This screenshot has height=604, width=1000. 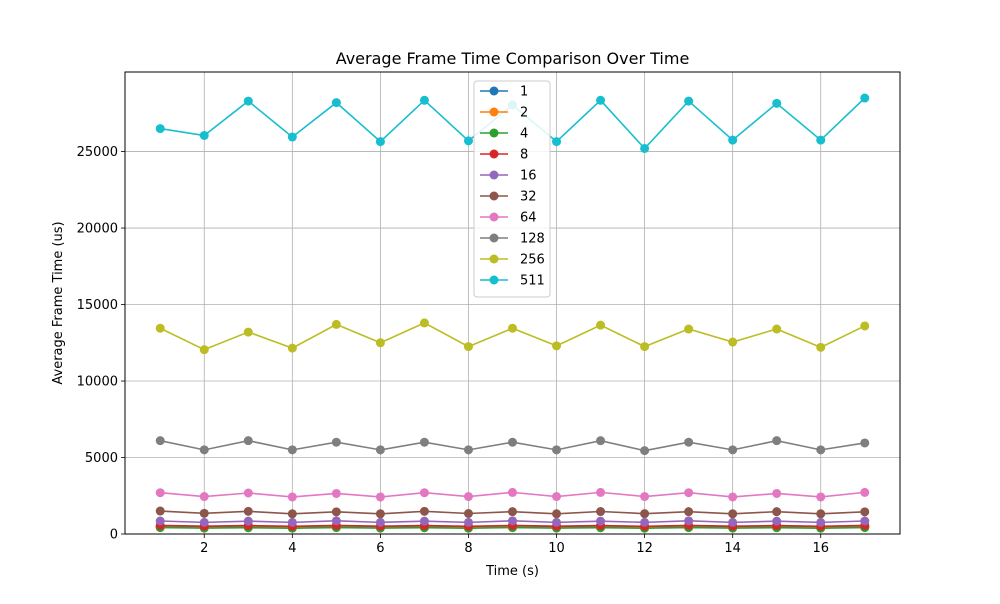 I want to click on y-tick-label: 5000, so click(x=101, y=458).